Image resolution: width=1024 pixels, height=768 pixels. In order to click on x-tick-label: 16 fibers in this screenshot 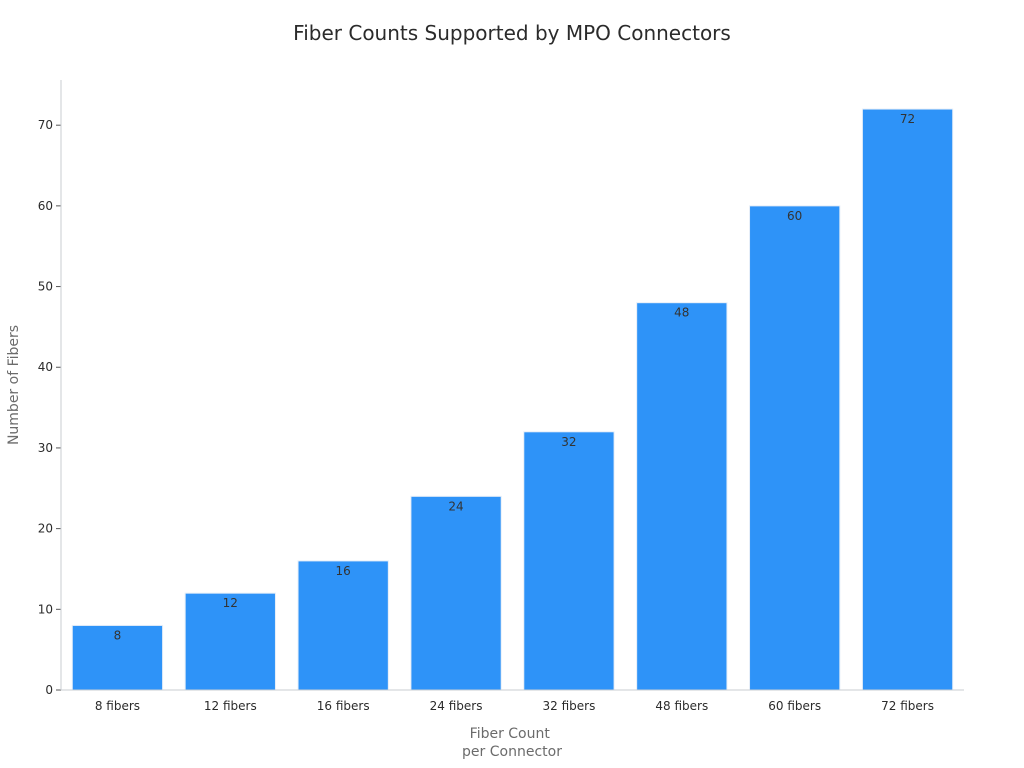, I will do `click(343, 706)`.